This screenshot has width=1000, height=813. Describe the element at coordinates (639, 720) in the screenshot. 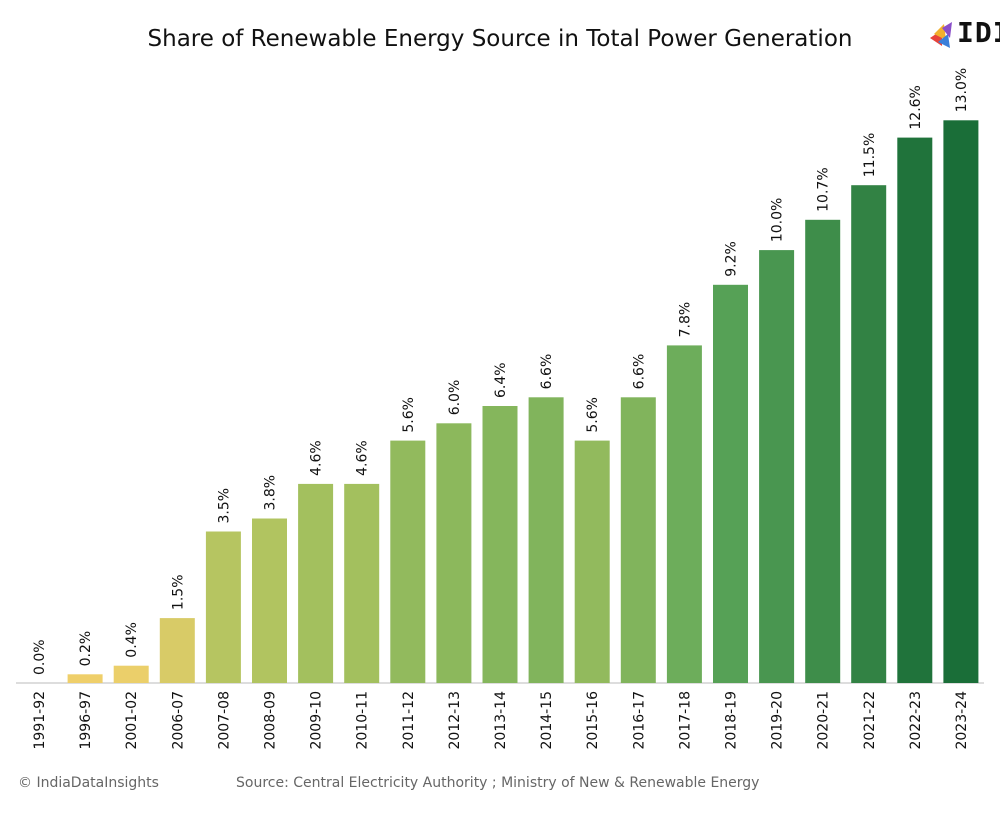

I see `x-tick-label: 2016-17` at that location.